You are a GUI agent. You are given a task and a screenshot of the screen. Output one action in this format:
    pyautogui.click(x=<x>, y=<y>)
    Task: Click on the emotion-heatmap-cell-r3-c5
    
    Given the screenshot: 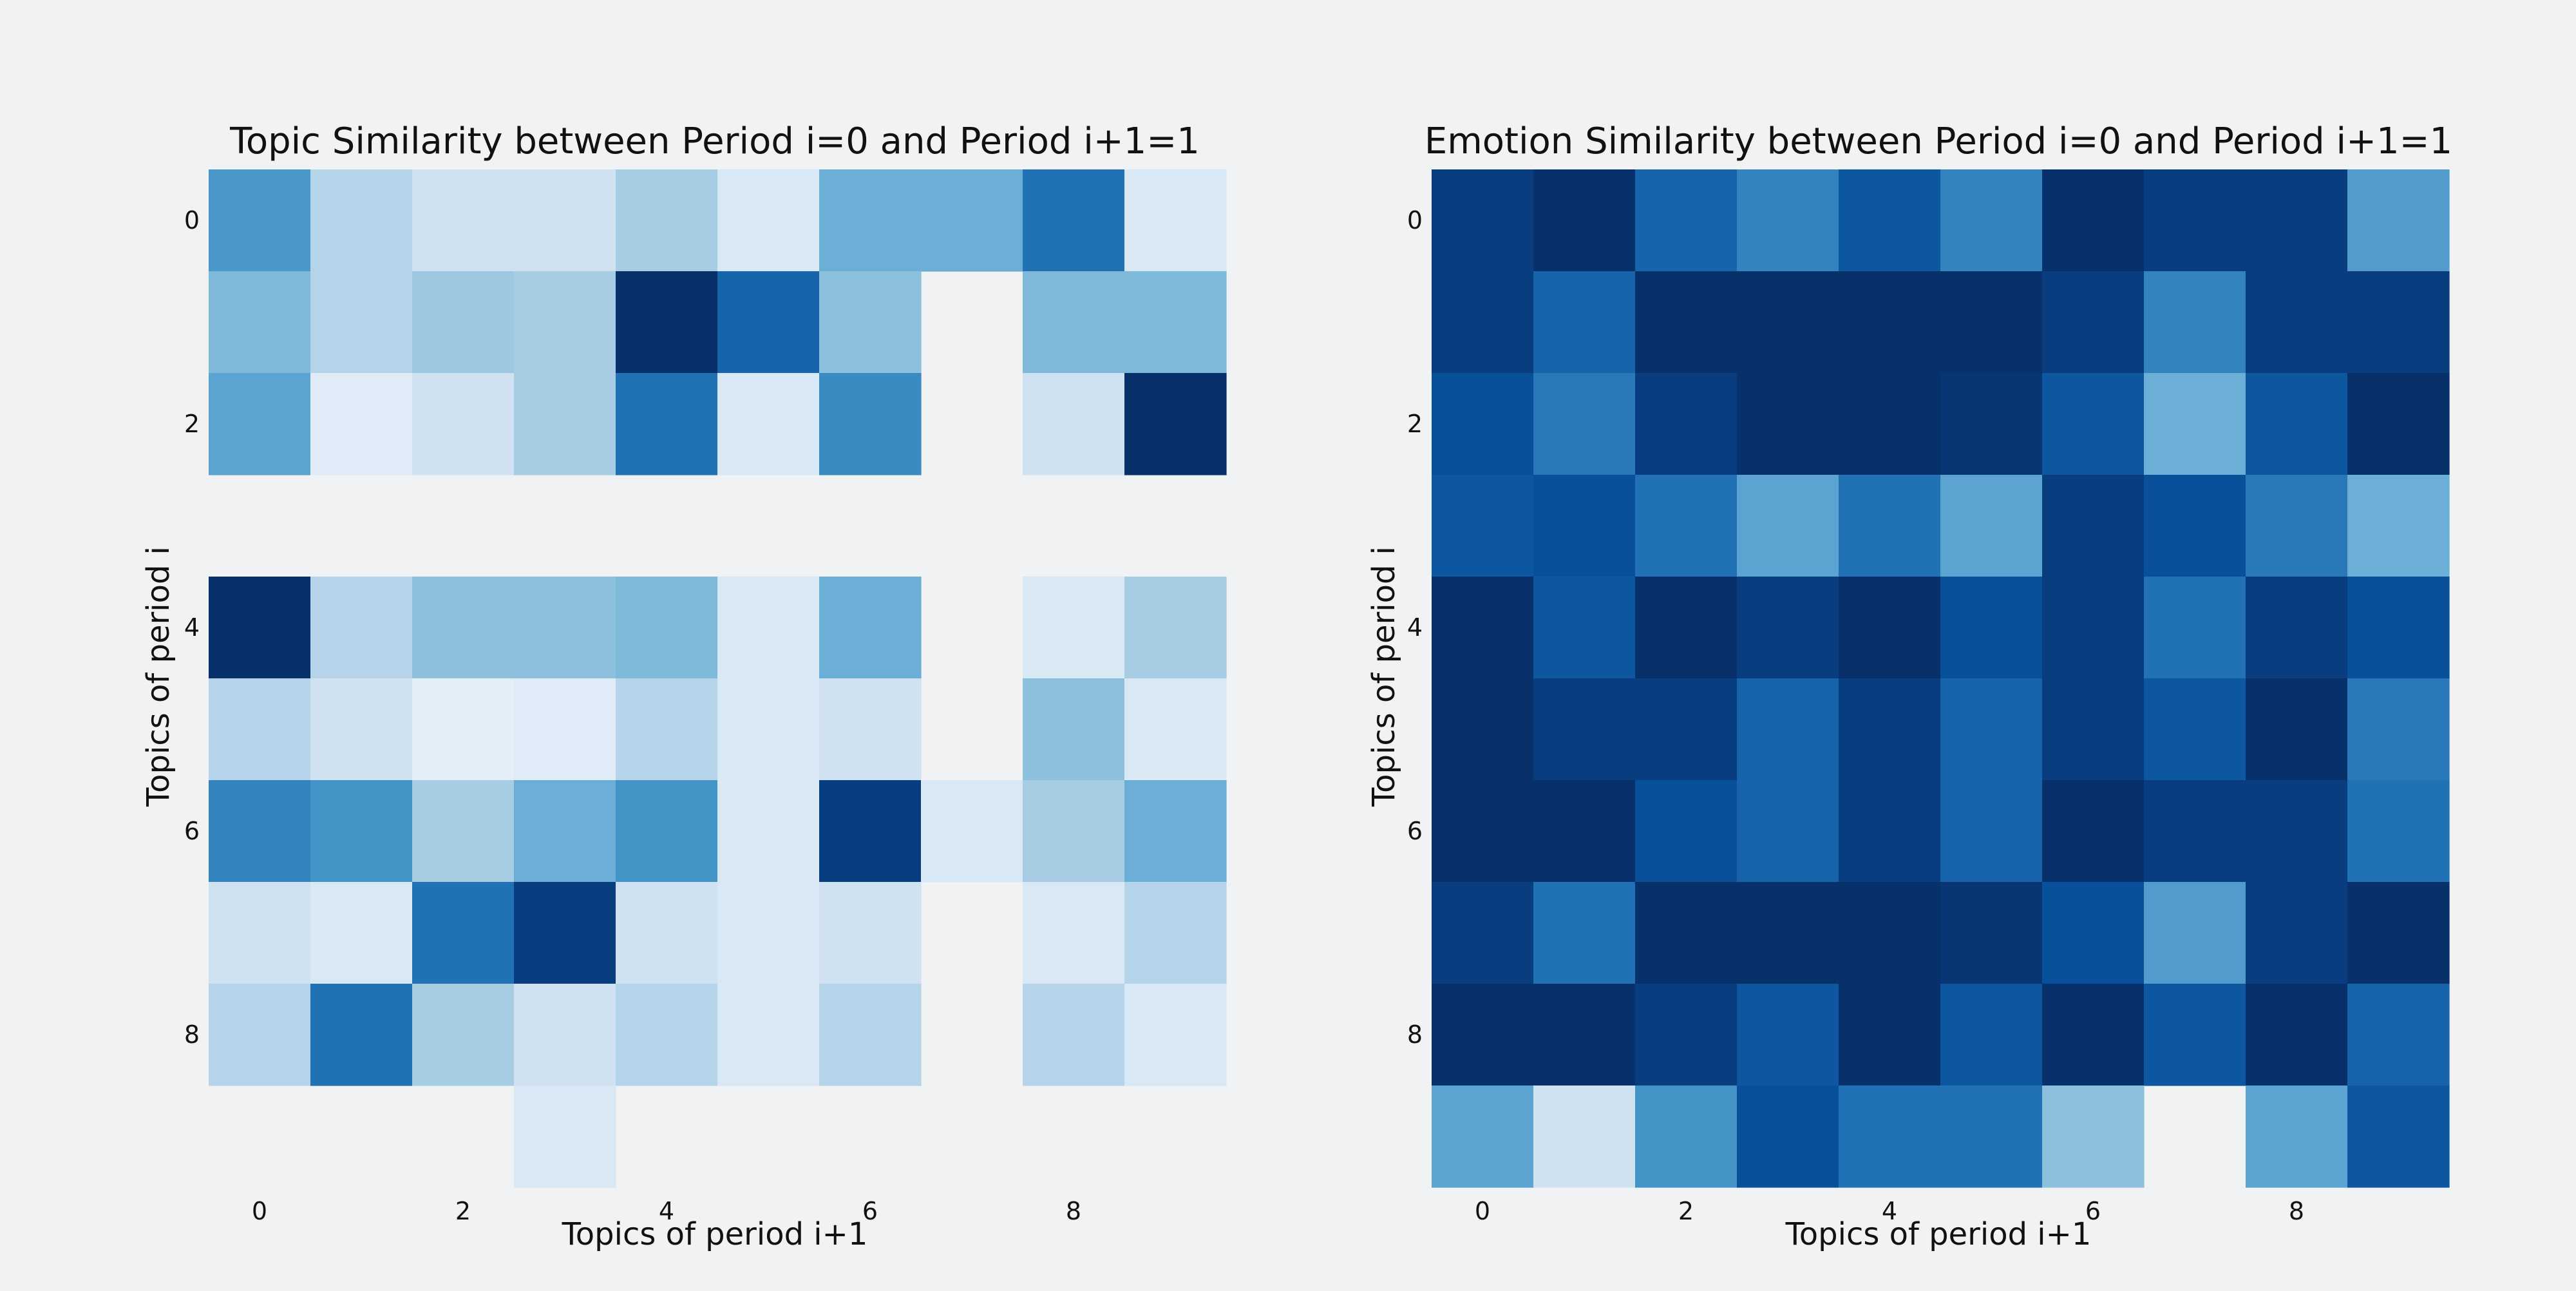 What is the action you would take?
    pyautogui.click(x=1991, y=526)
    